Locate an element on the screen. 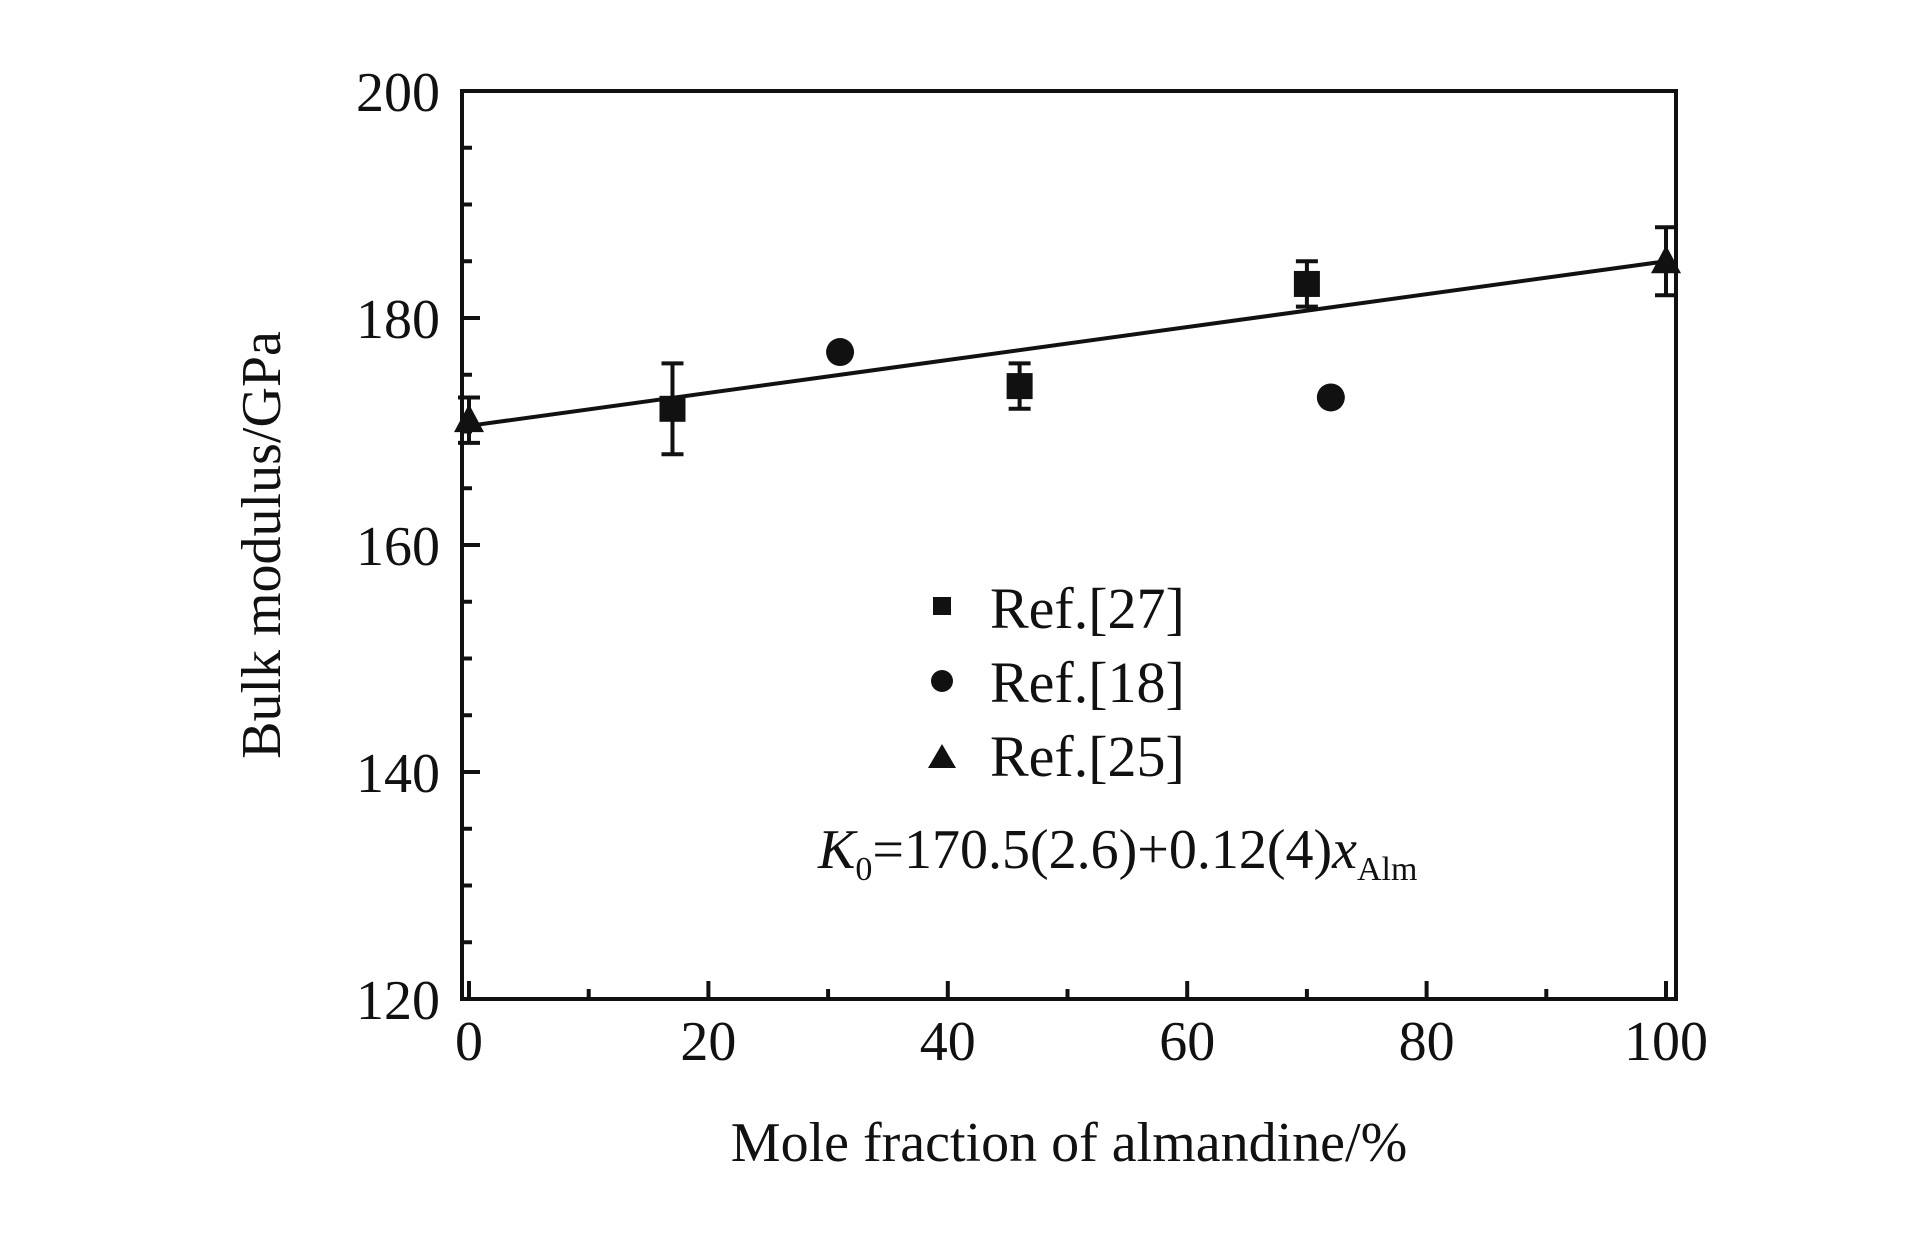  y-tick-label: 160 is located at coordinates (398, 547).